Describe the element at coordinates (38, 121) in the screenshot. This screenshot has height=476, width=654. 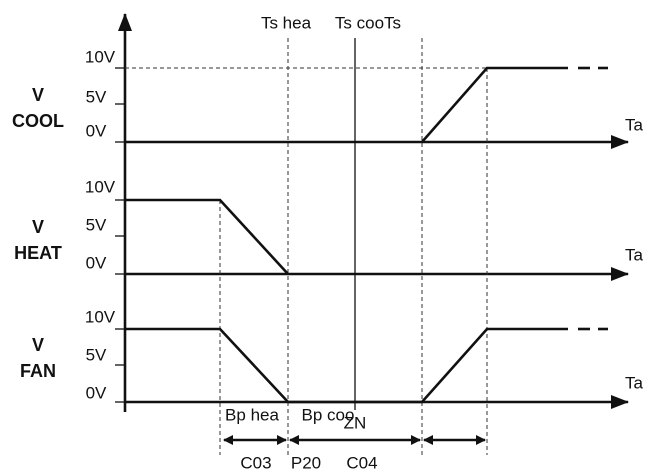
I see `panel-name: COOL` at that location.